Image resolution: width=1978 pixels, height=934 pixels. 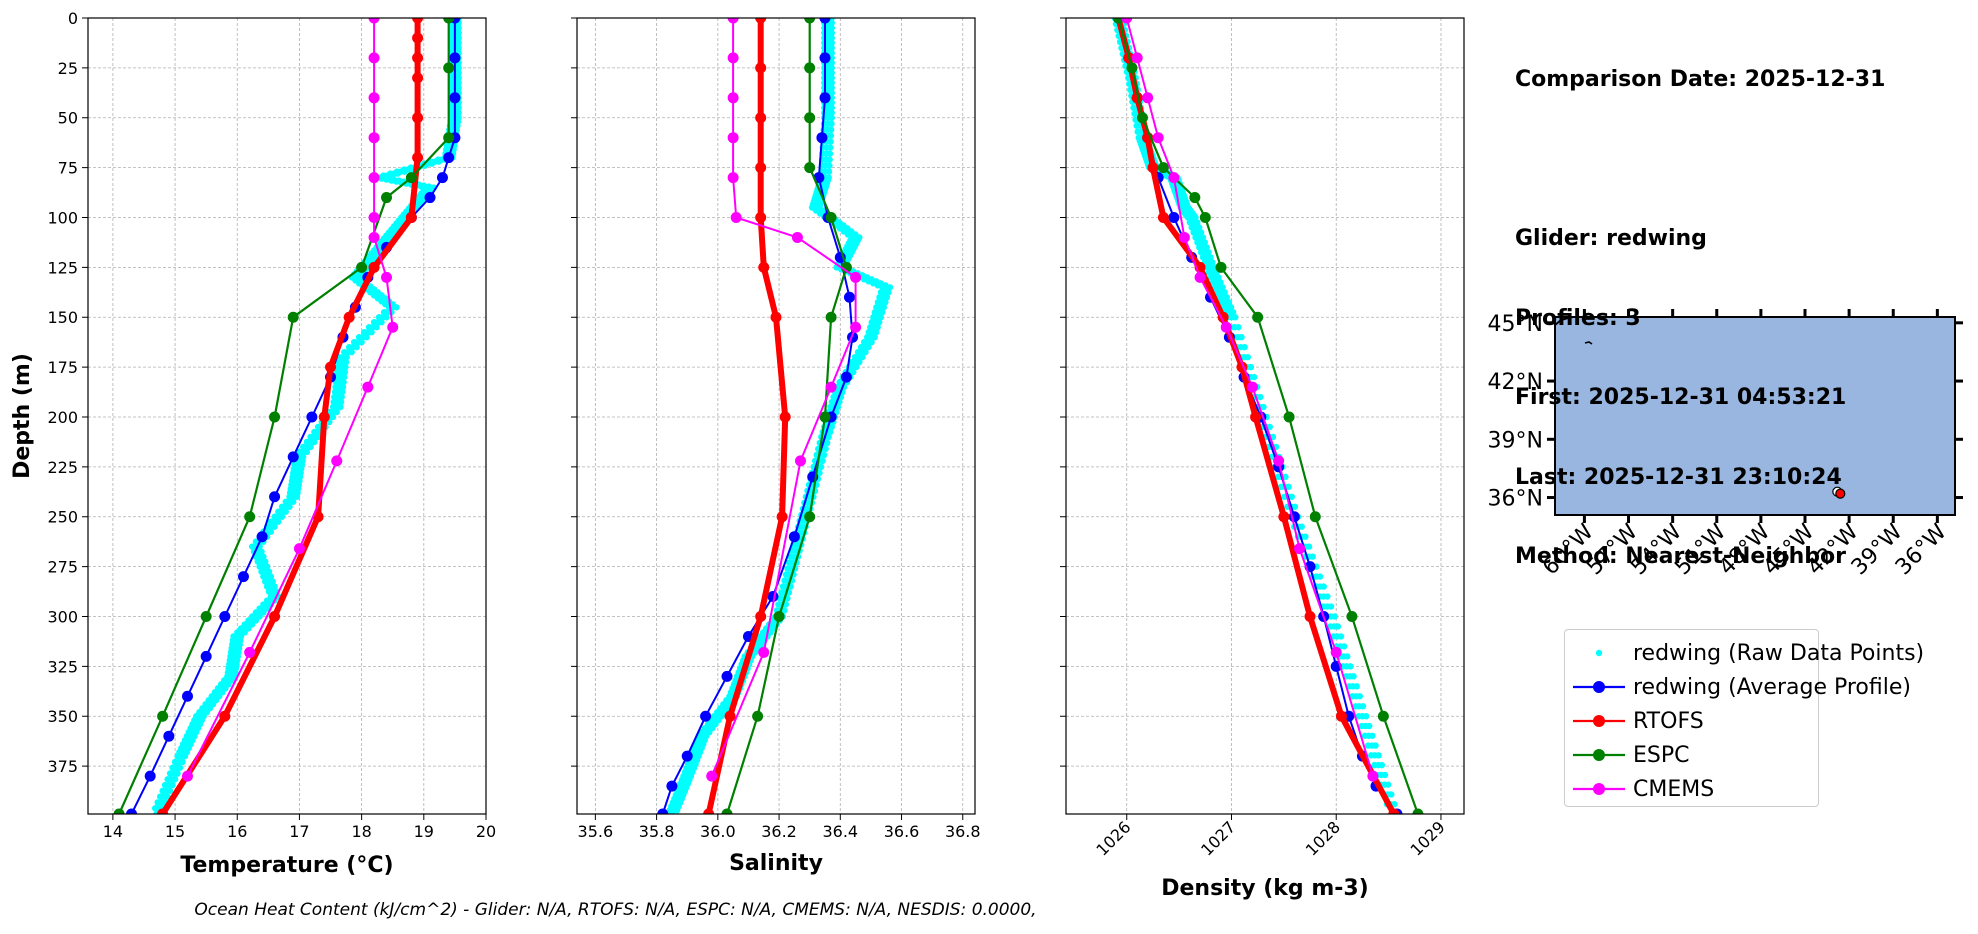 I want to click on interpolation-method: Method: Nearest-Neighbor, so click(x=1680, y=556).